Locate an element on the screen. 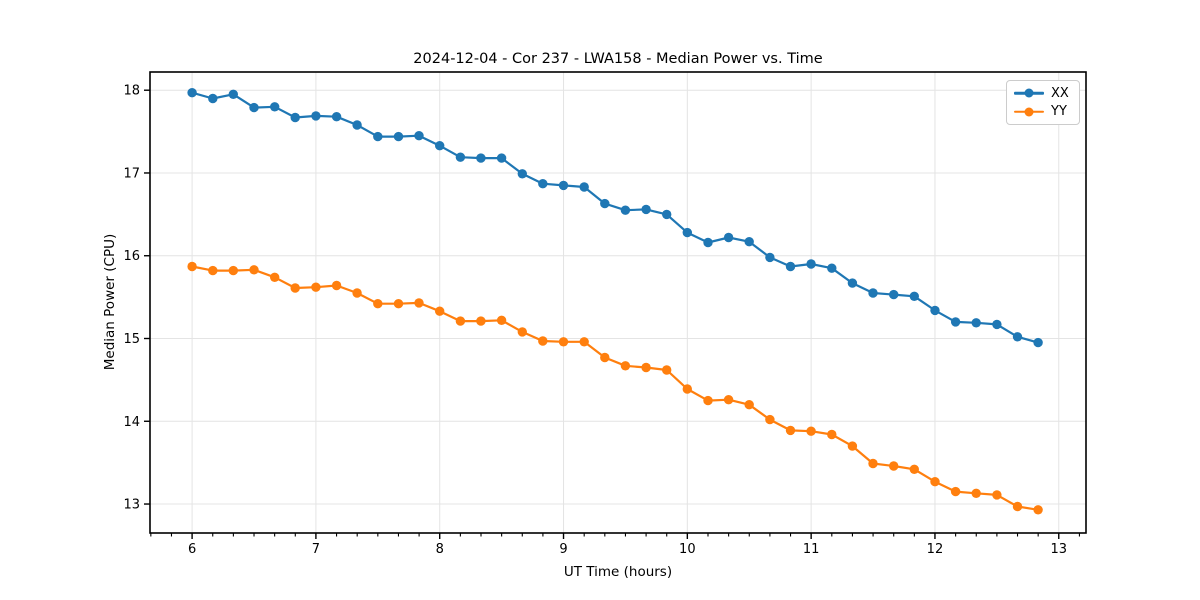  legend-item-xx: XX is located at coordinates (1043, 93).